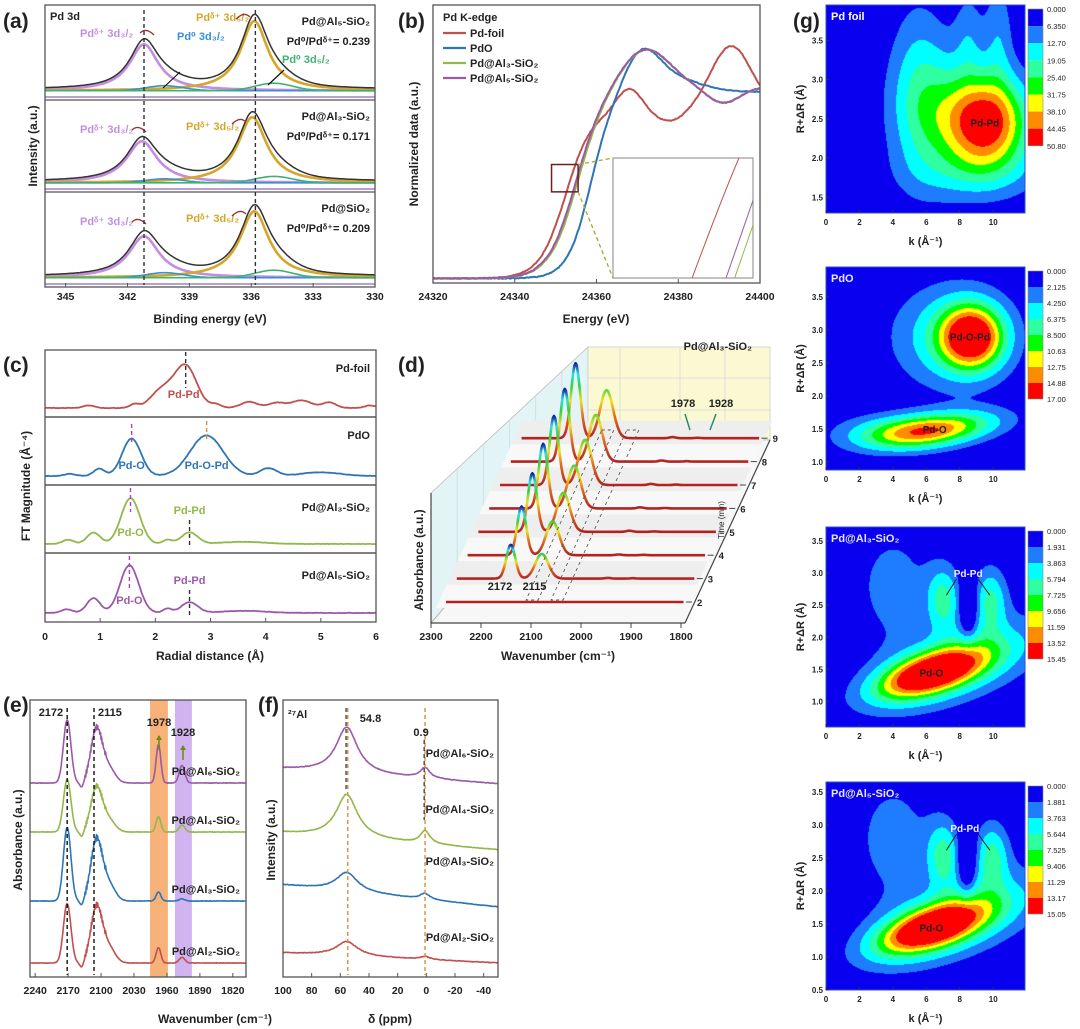  Describe the element at coordinates (1056, 95) in the screenshot. I see `colorbar-label: 31.75` at that location.